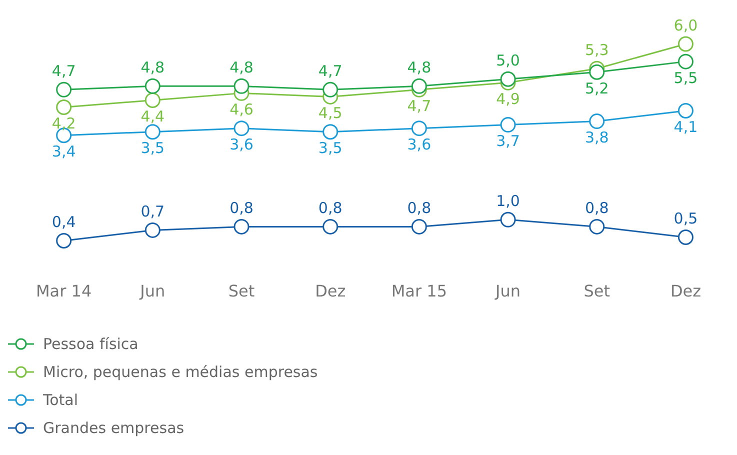  Describe the element at coordinates (64, 291) in the screenshot. I see `x-tick-label: Mar 14` at that location.